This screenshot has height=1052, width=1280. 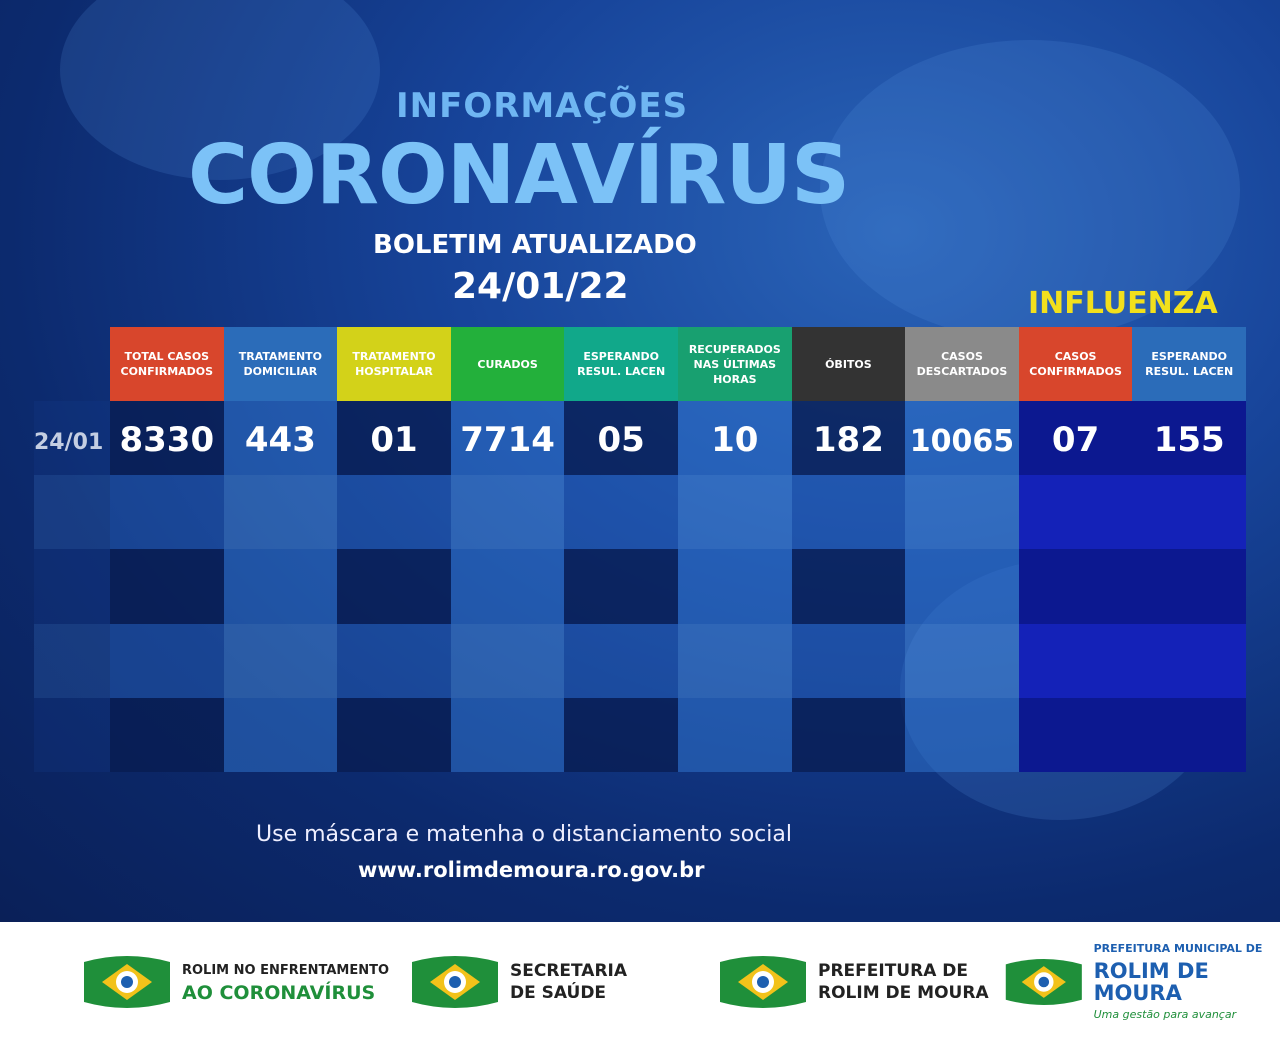 I want to click on header-line: NAS ÚLTIMAS, so click(x=735, y=364).